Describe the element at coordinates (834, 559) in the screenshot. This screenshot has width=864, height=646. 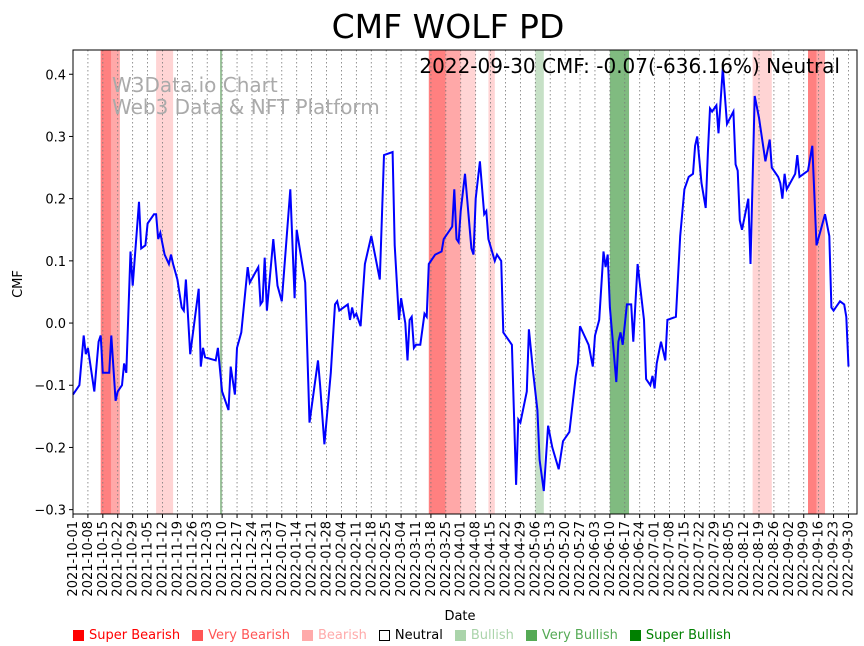
I see `x-tick-label: 2022-09-23` at that location.